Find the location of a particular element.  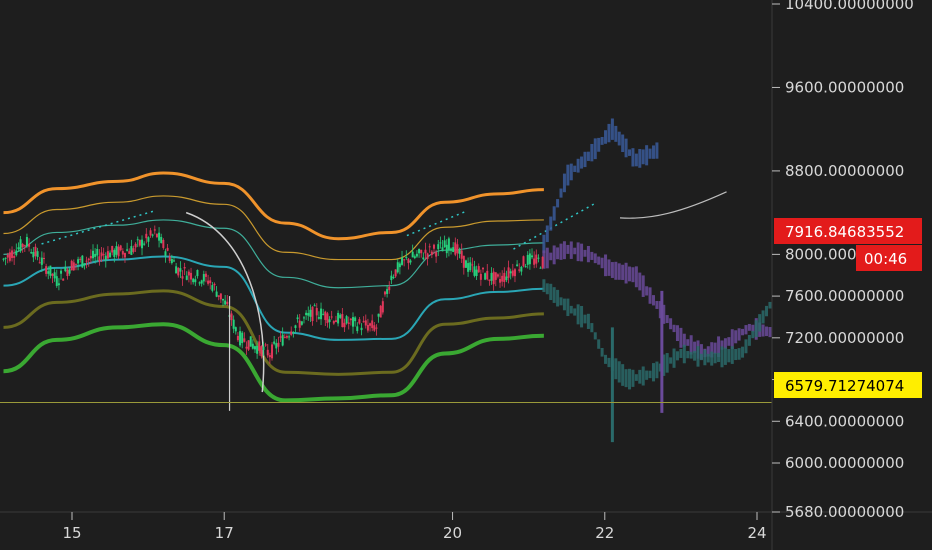

band-mid is located at coordinates (273, 298).